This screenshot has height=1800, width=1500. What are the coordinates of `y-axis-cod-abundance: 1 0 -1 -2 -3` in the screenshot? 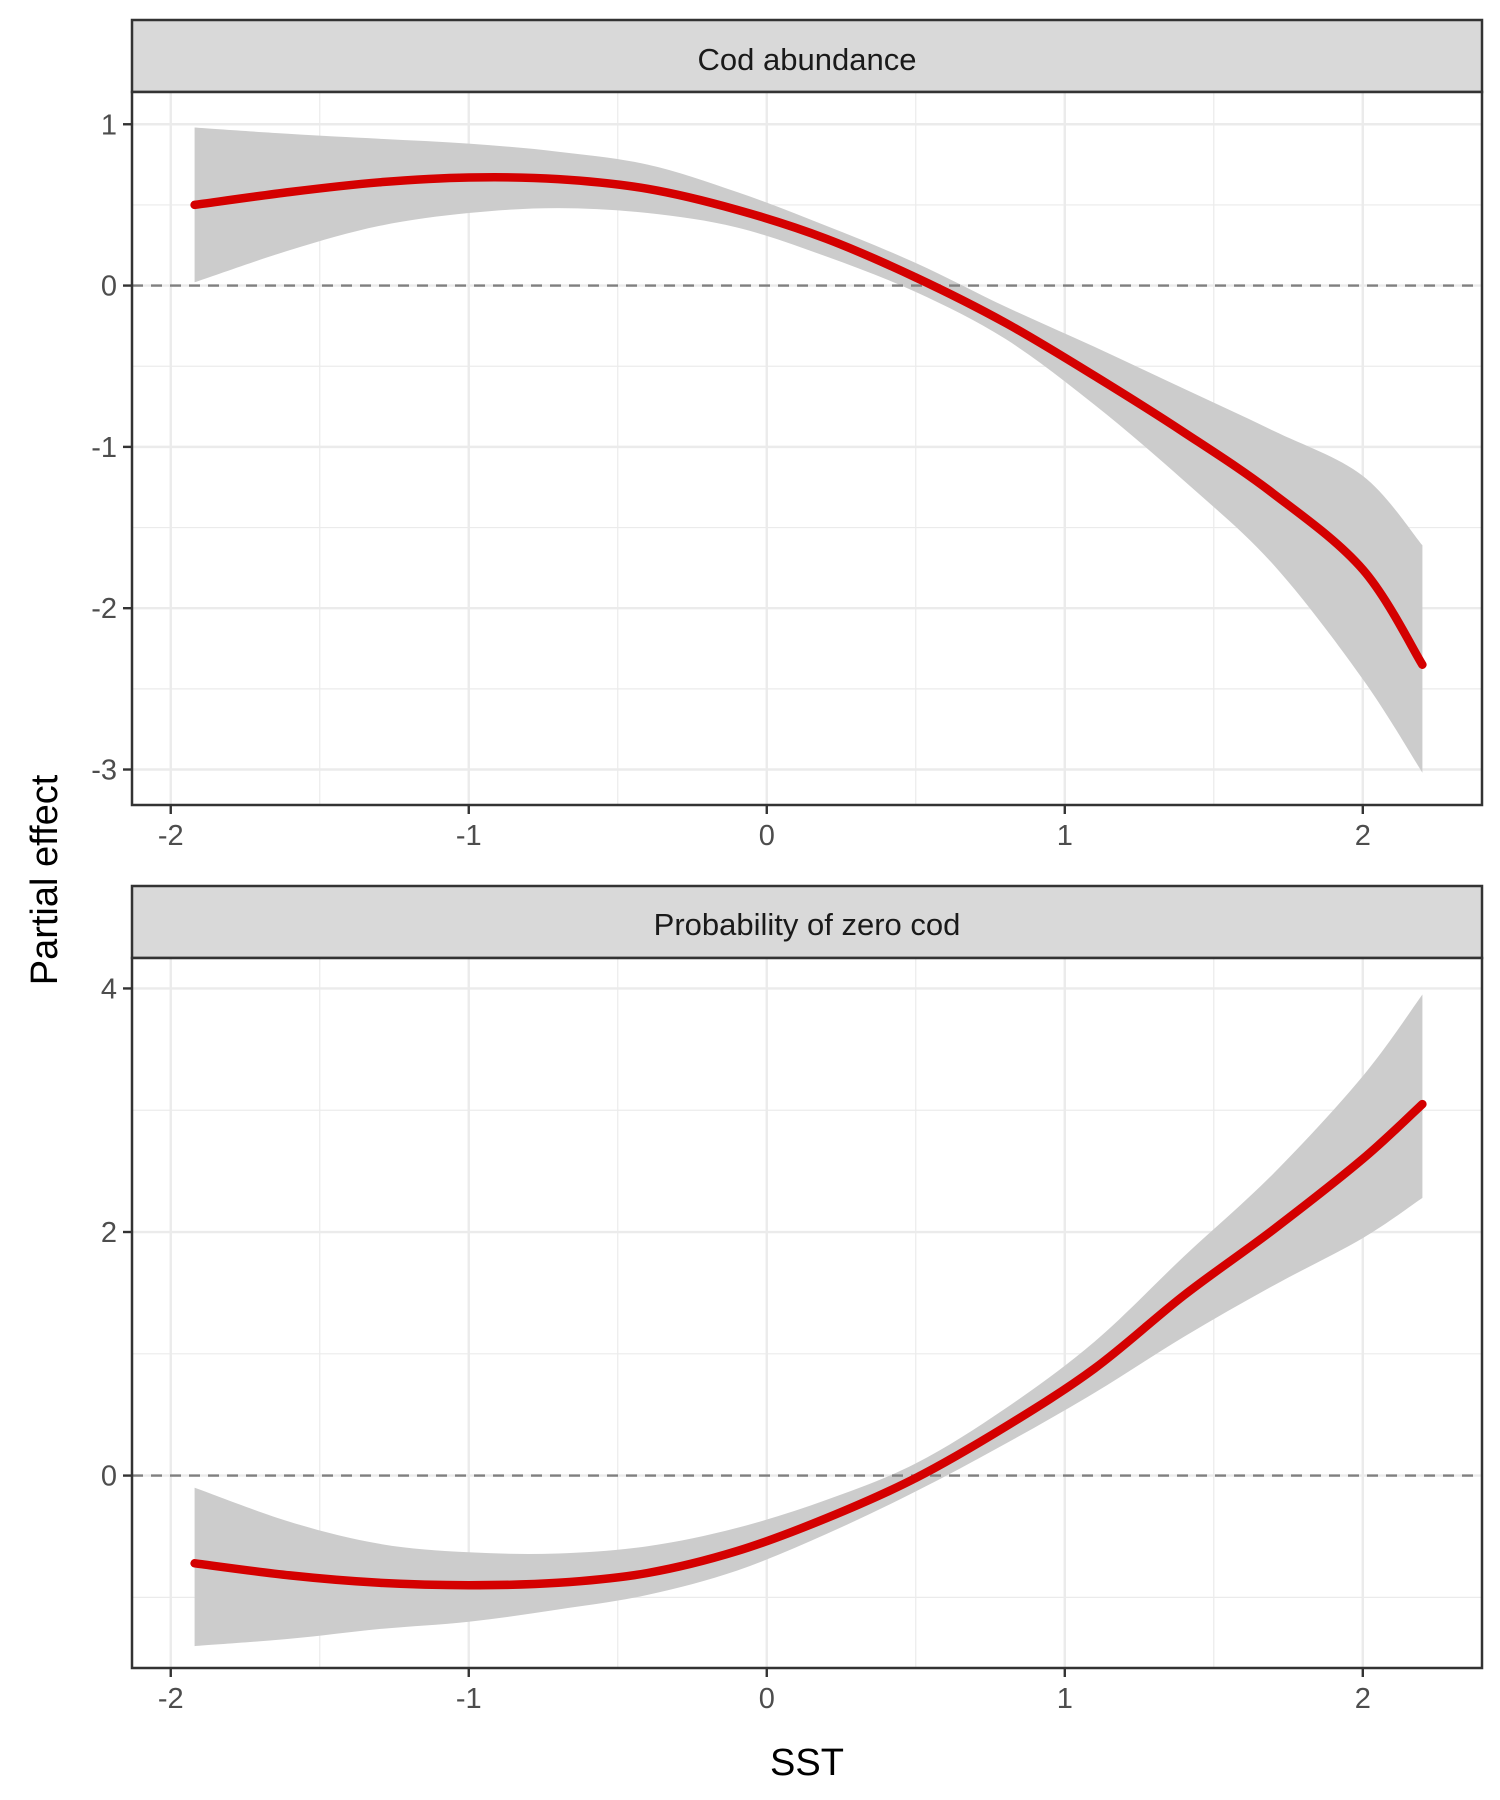 It's located at (111, 448).